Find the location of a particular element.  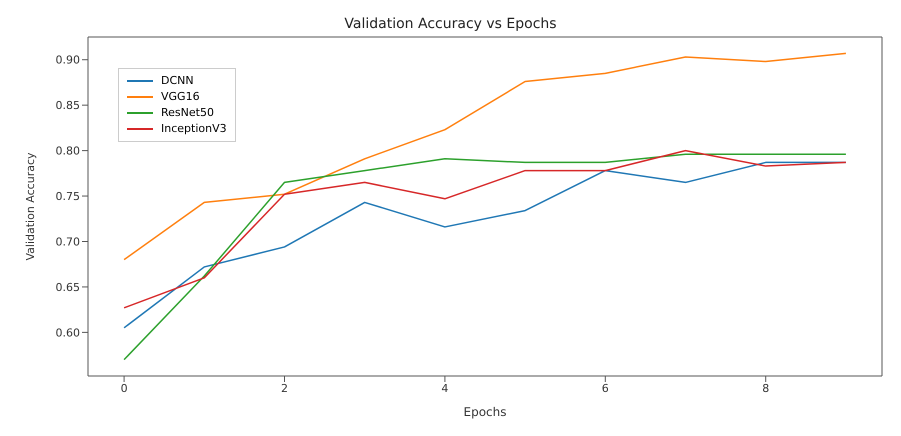

y-axis-title: Validation Accuracy is located at coordinates (30, 206).